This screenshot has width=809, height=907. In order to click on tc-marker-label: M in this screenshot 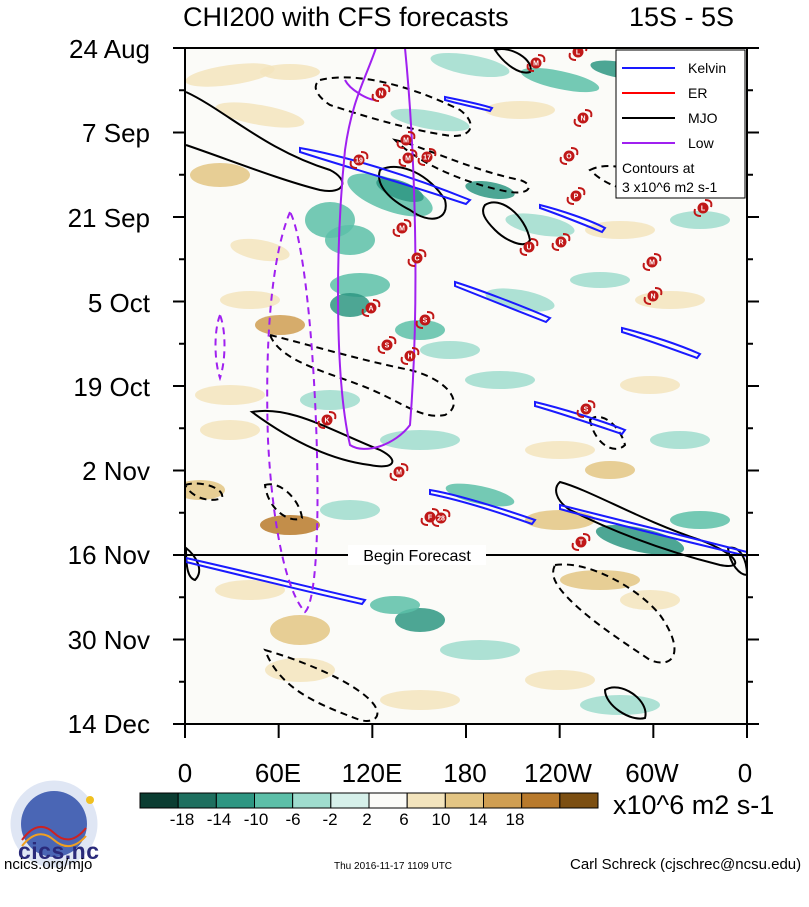, I will do `click(408, 159)`.